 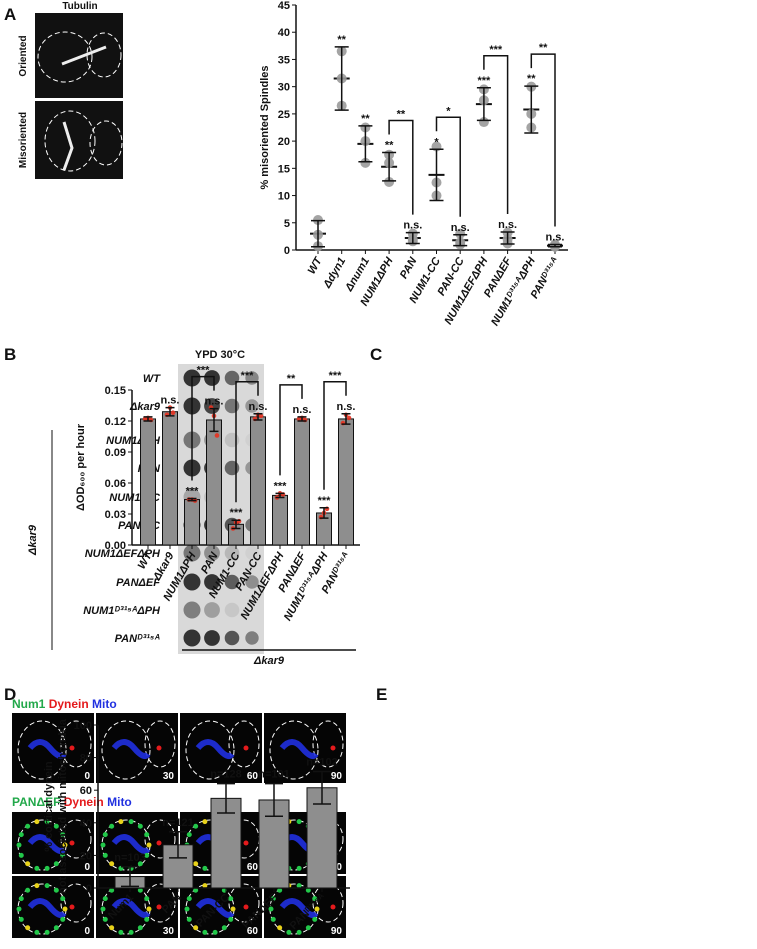 What do you see at coordinates (412, 226) in the screenshot?
I see `significance: n.s.` at bounding box center [412, 226].